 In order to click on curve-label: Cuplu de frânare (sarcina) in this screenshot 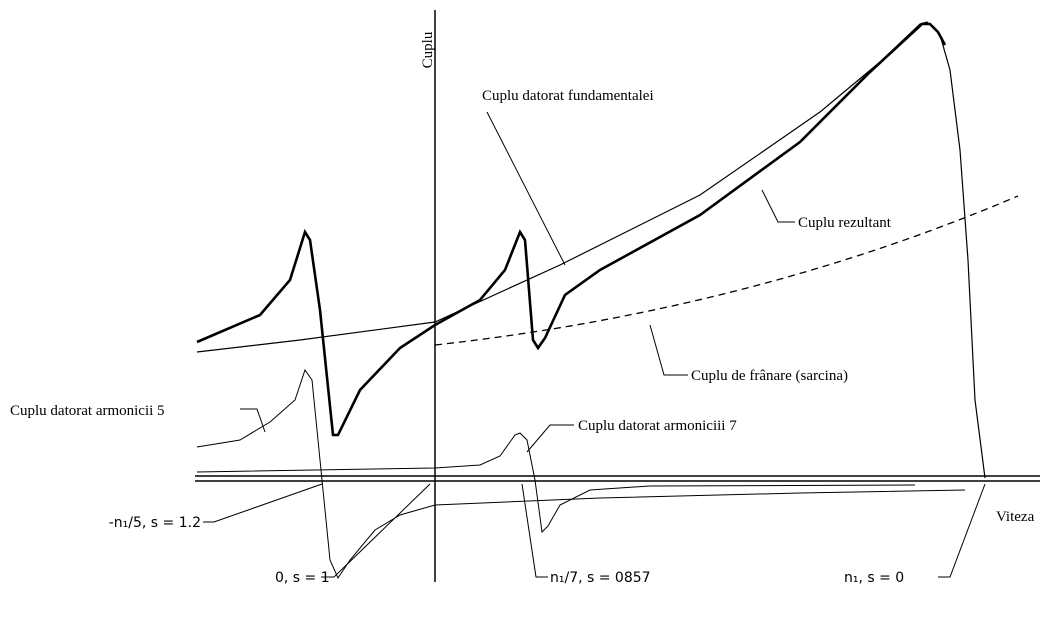, I will do `click(769, 376)`.